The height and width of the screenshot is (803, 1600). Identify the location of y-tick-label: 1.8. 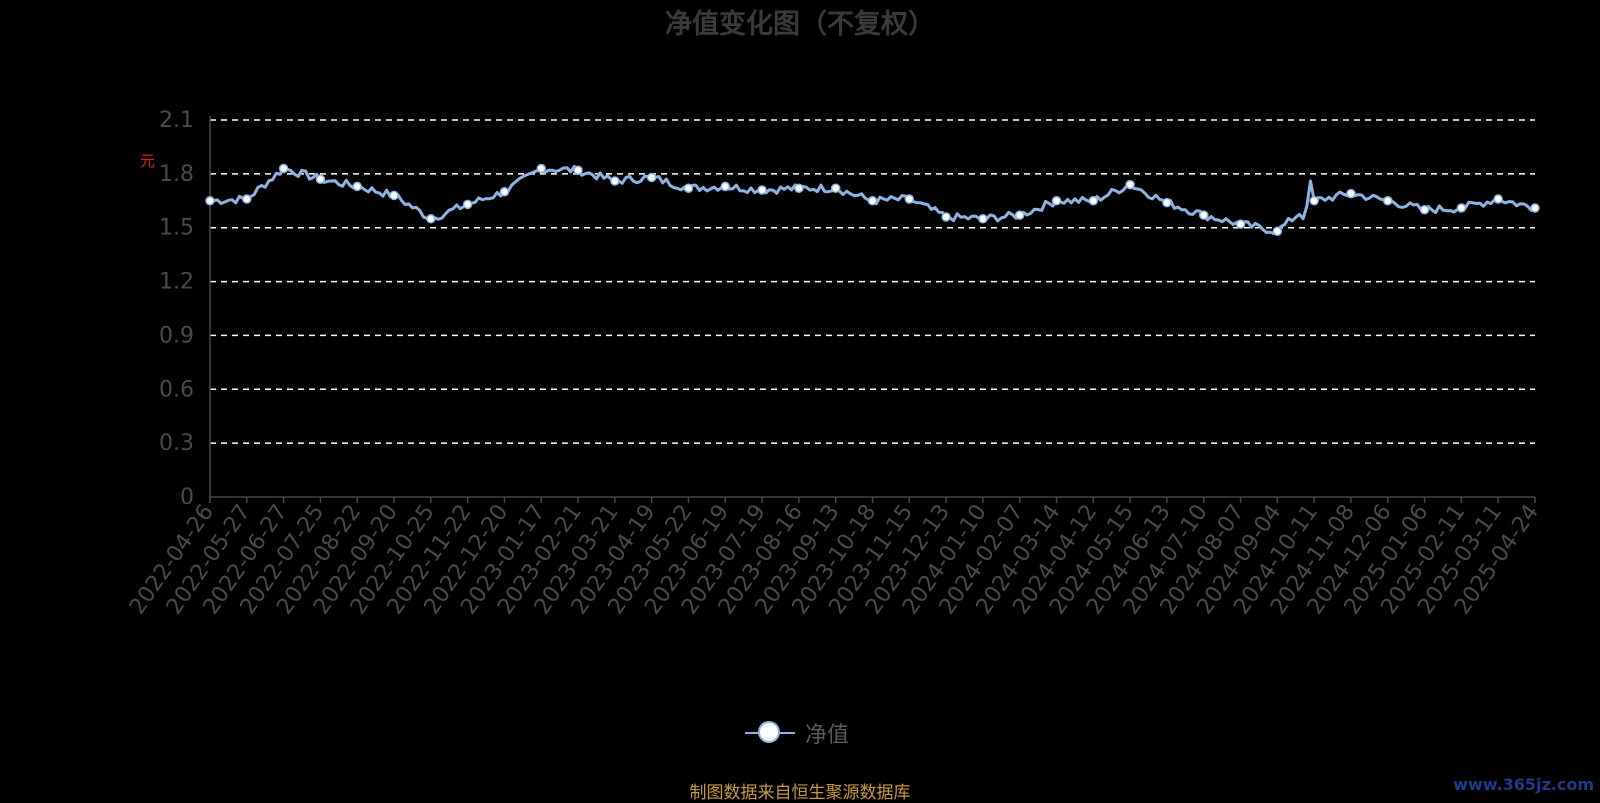
(176, 174).